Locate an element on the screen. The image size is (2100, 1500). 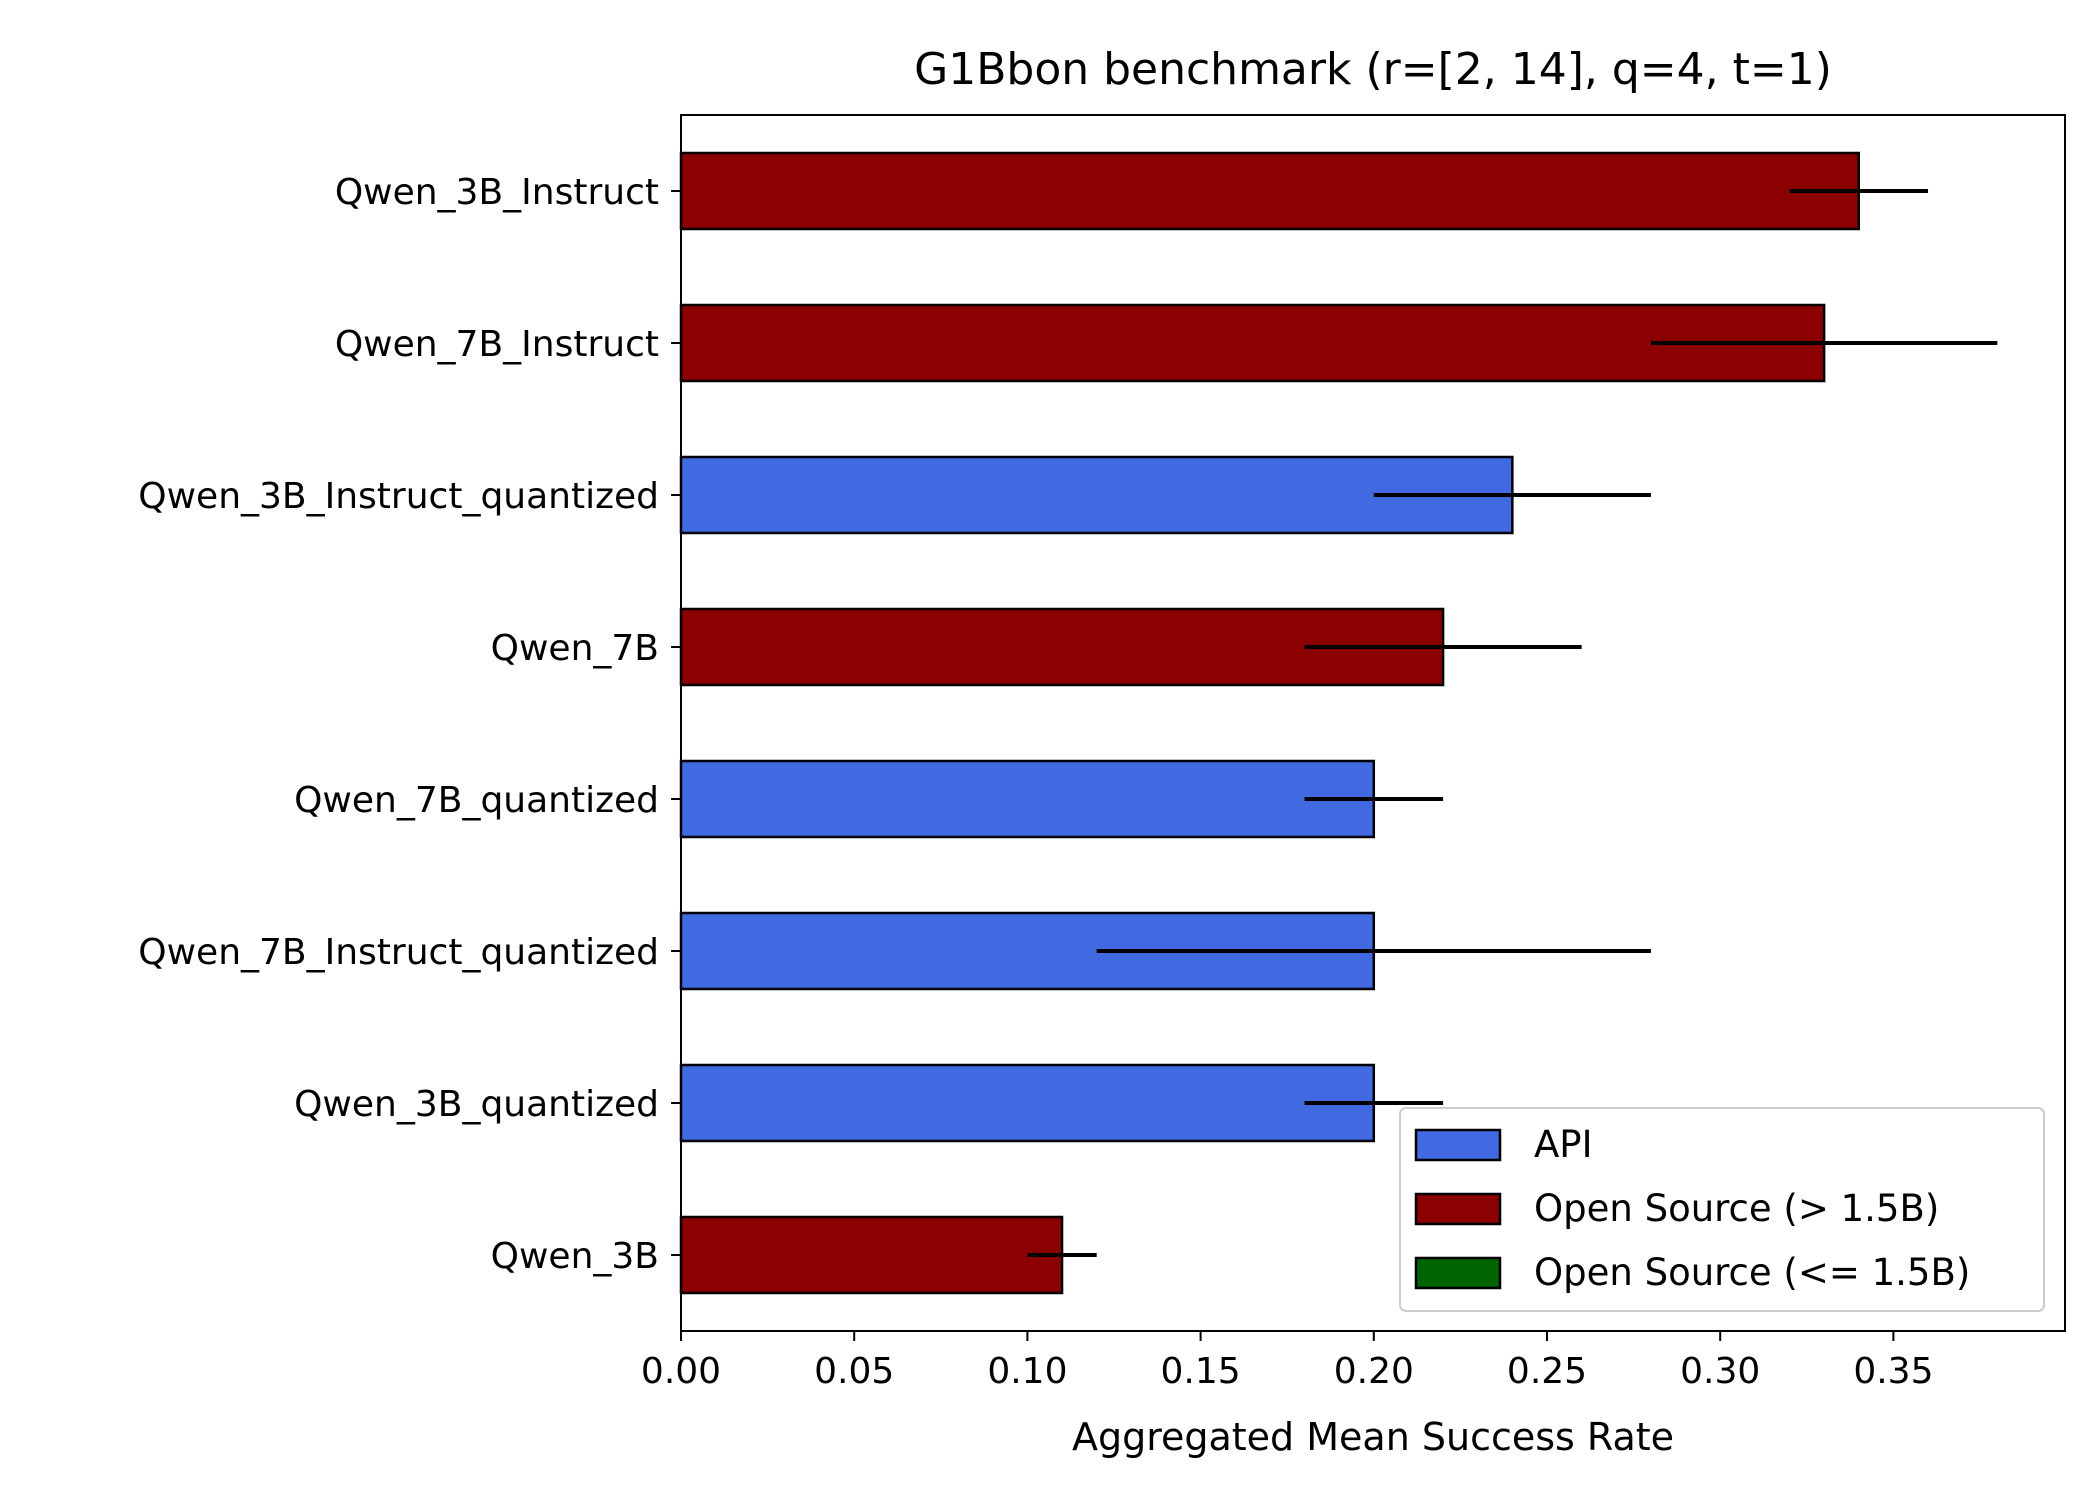
y-tick-label: Qwen_7B_quantized is located at coordinates (476, 800).